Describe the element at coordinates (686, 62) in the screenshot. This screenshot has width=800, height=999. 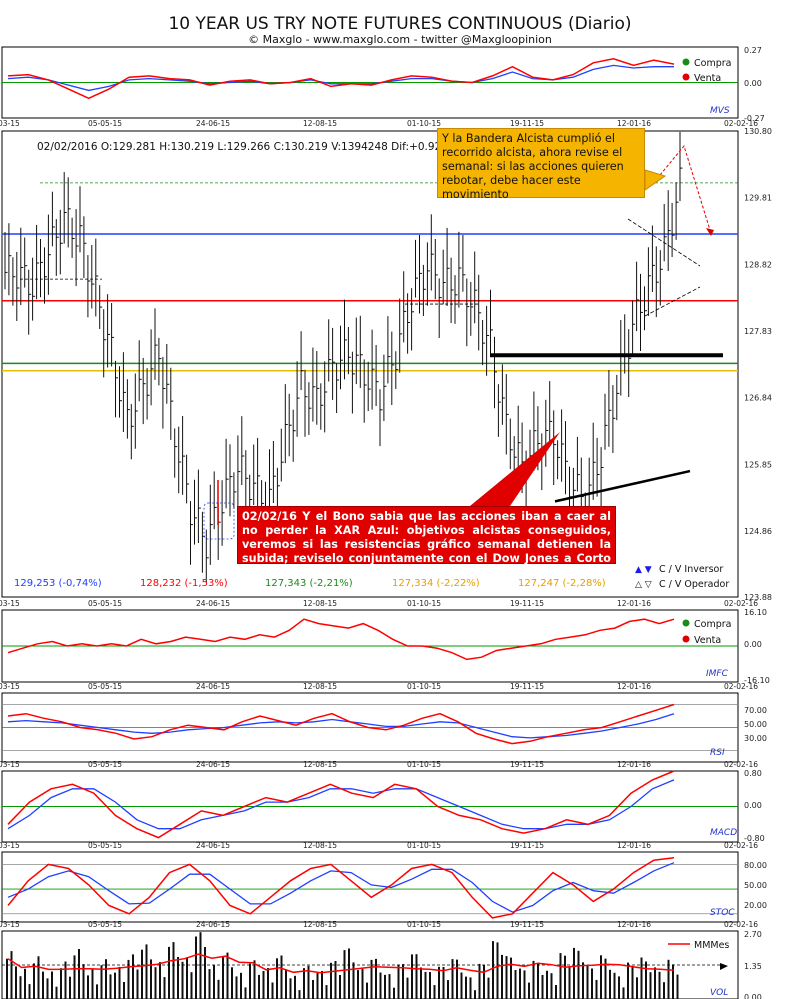
I see `legend-marker-buy` at that location.